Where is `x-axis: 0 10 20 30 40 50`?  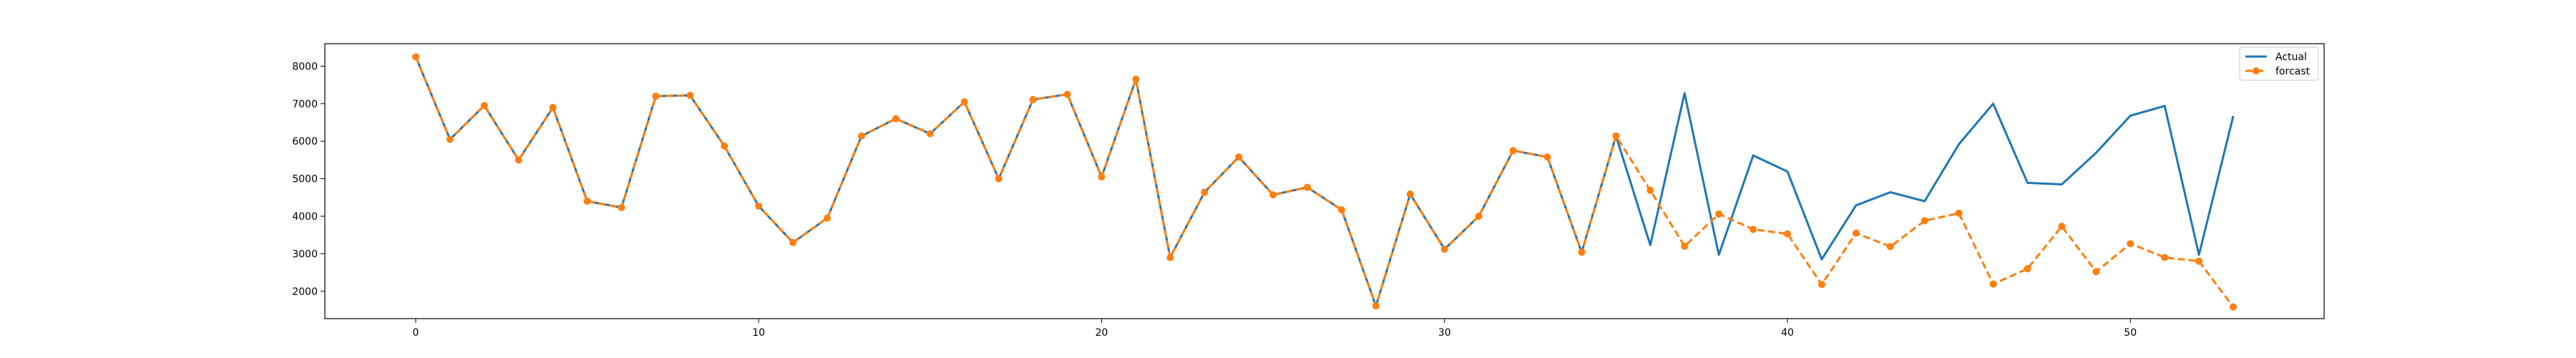
x-axis: 0 10 20 30 40 50 is located at coordinates (1275, 329).